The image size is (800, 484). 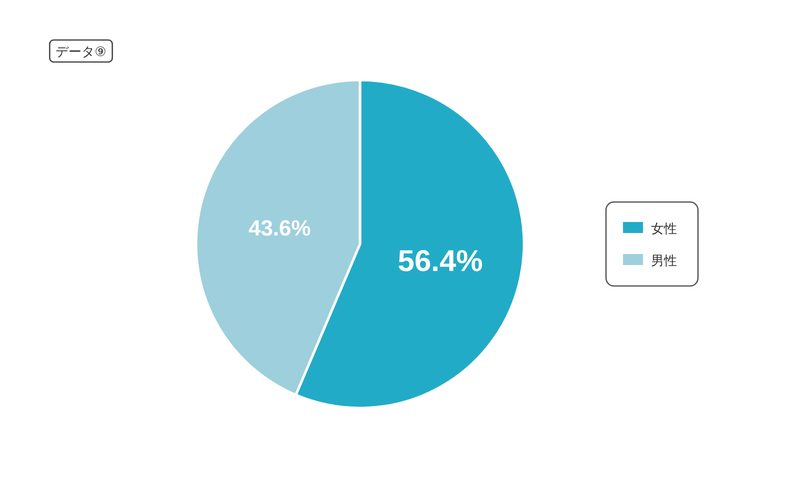 What do you see at coordinates (664, 229) in the screenshot?
I see `legend-label: 女性` at bounding box center [664, 229].